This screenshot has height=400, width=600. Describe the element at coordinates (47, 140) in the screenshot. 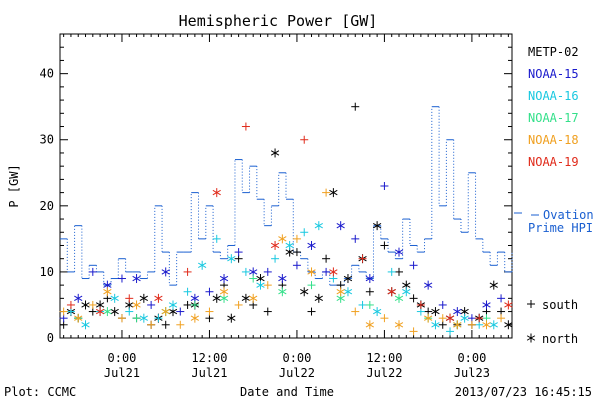

I see `y-tick-label: 30` at that location.